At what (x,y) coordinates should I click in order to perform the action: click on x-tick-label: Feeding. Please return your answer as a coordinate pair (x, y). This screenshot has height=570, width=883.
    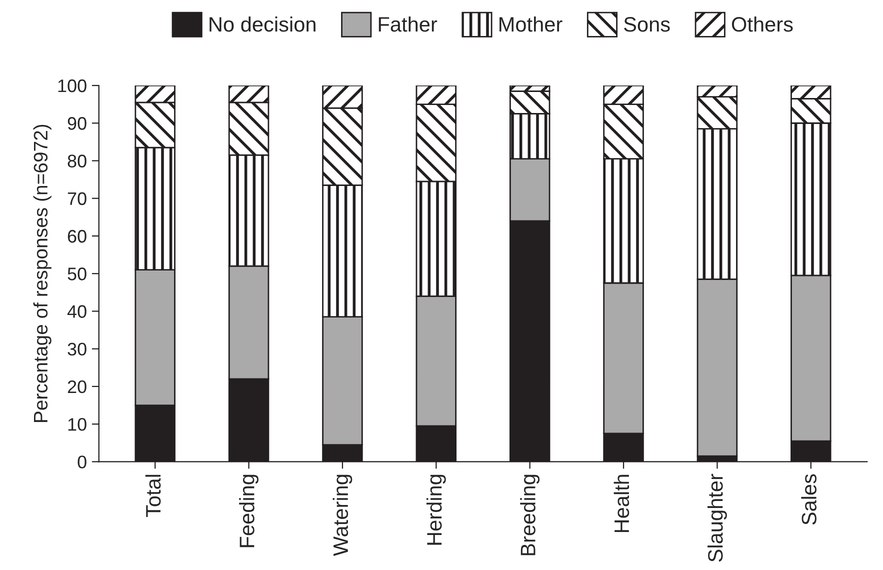
    Looking at the image, I should click on (248, 511).